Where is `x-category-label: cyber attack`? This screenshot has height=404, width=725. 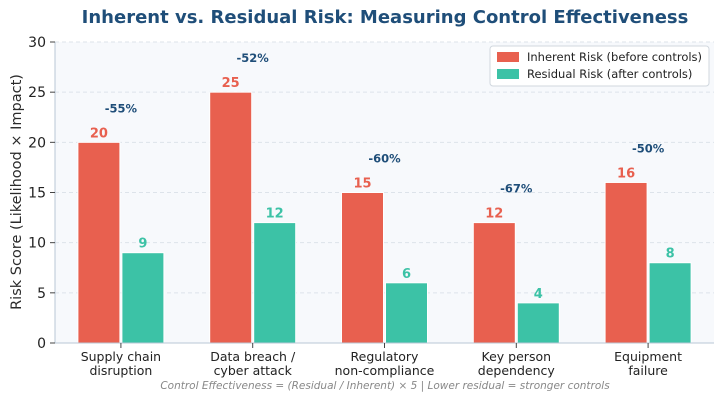 x-category-label: cyber attack is located at coordinates (253, 370).